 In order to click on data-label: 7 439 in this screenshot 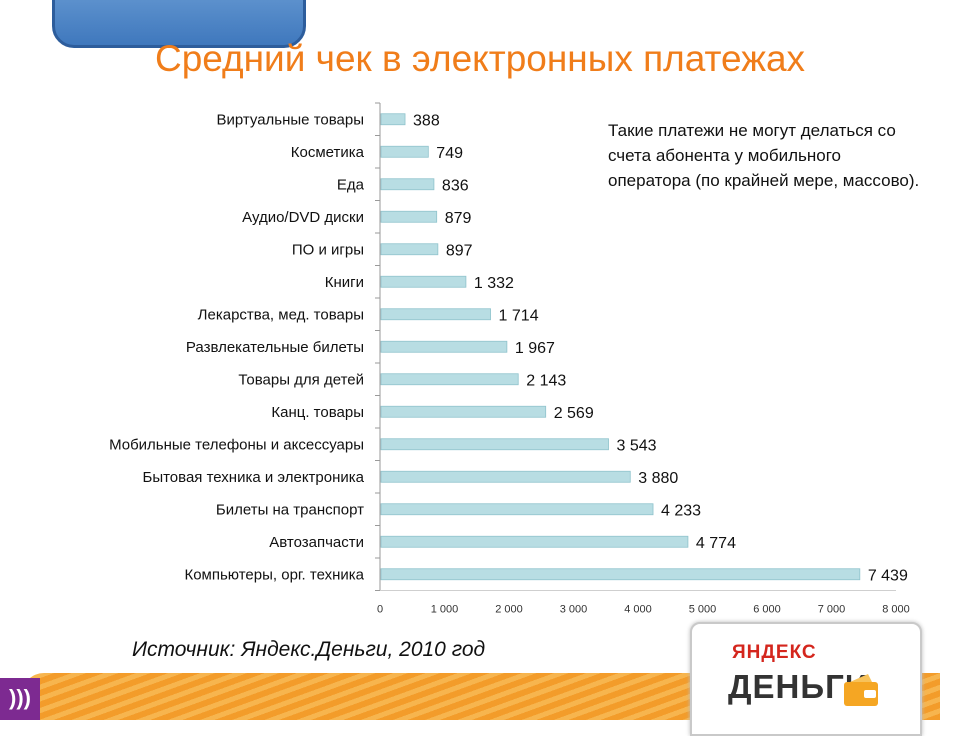, I will do `click(888, 575)`.